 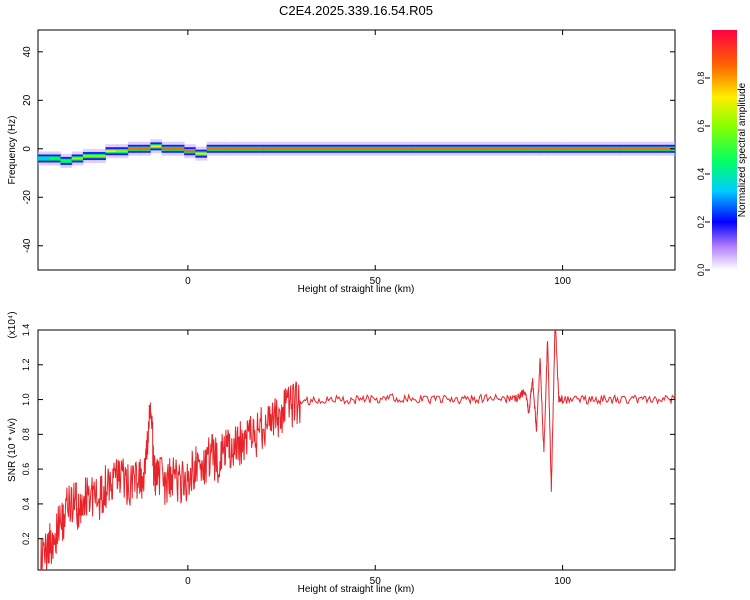 I want to click on spectrogram-xtick-label: 0, so click(x=188, y=281).